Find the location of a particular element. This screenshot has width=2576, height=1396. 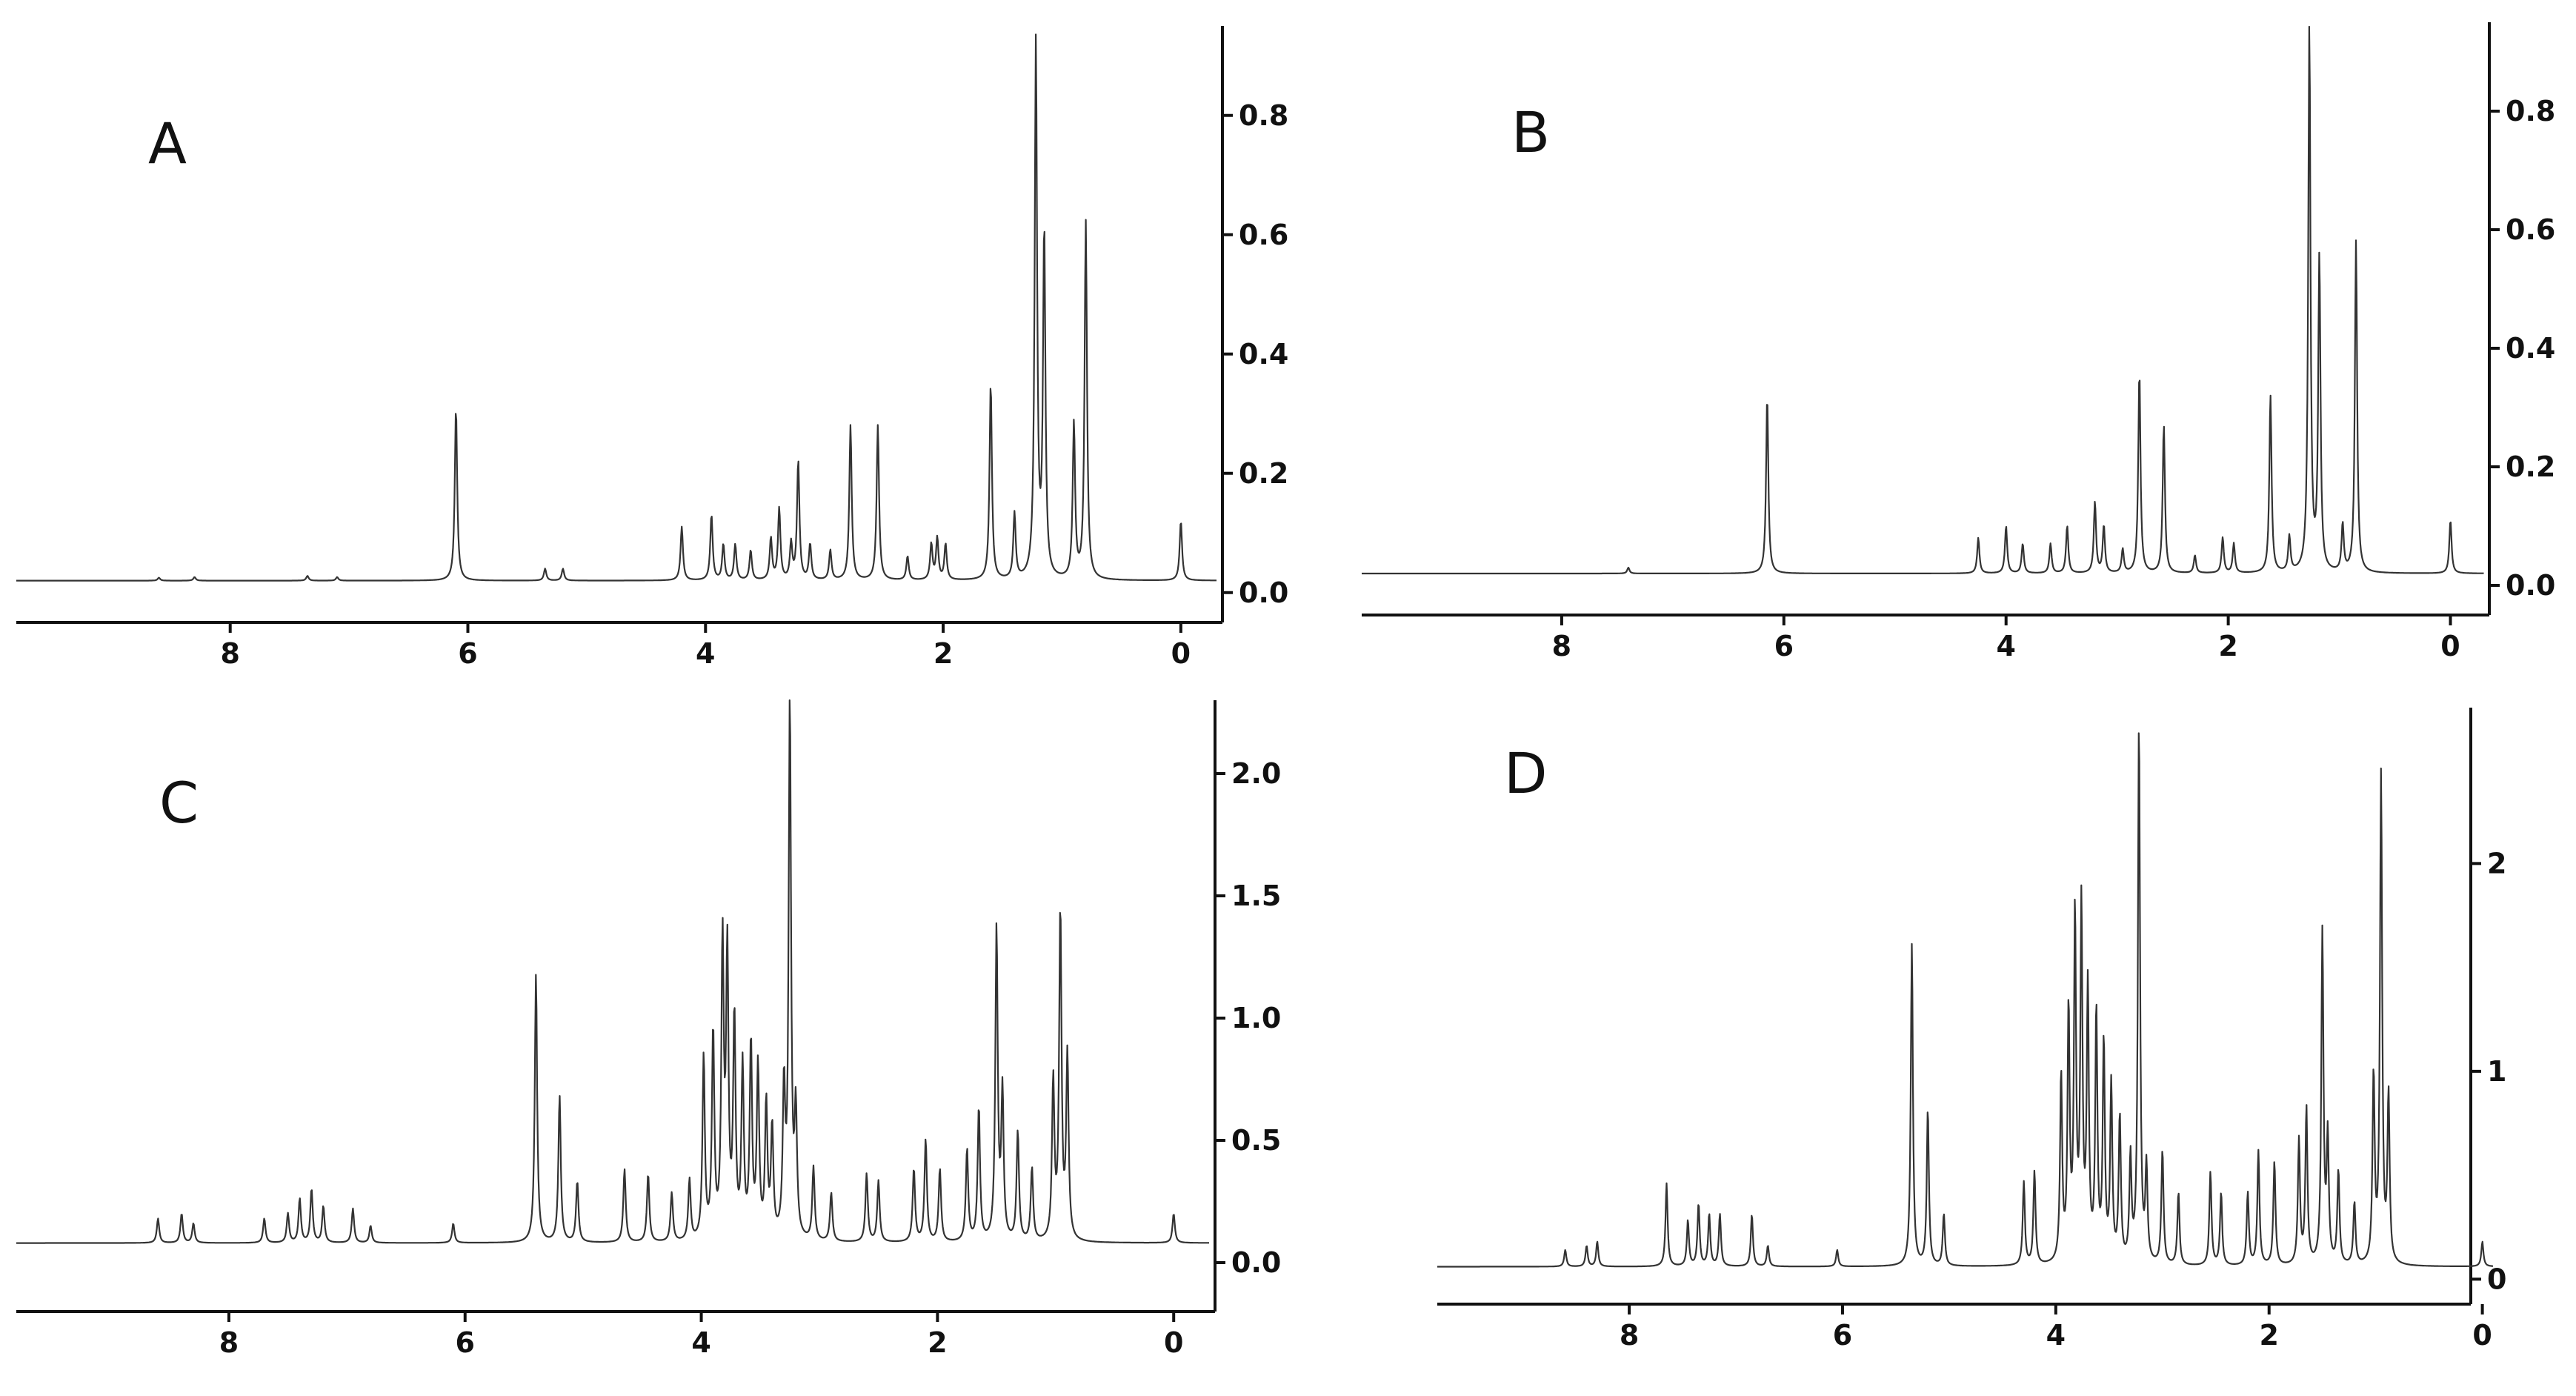

y-tick-label: 0 is located at coordinates (2496, 1279).